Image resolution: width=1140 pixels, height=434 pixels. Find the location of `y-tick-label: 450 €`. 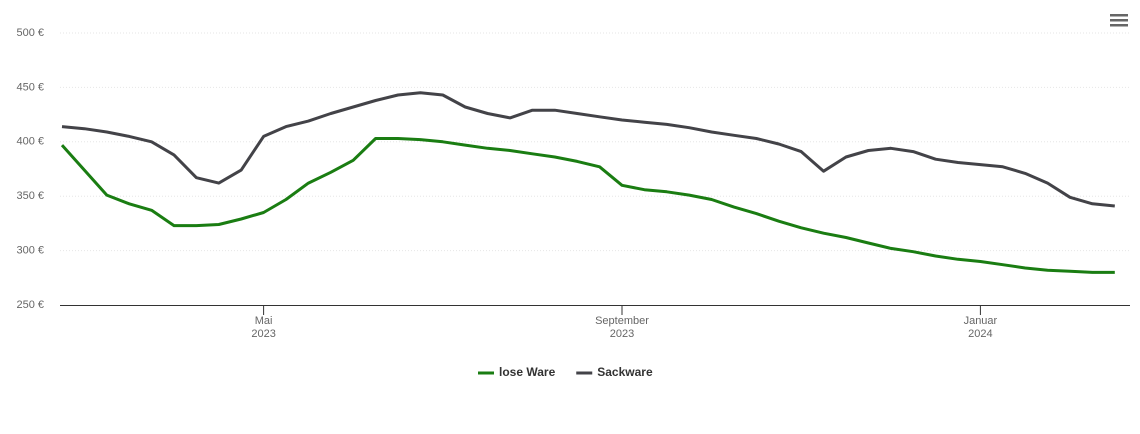

y-tick-label: 450 € is located at coordinates (30, 87).